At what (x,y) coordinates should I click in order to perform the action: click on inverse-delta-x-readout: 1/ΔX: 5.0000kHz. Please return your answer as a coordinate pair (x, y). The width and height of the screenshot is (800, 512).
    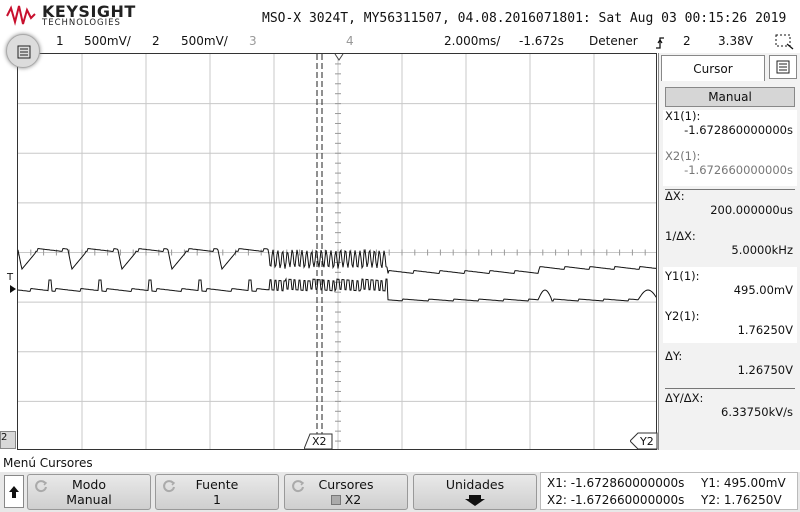
    Looking at the image, I should click on (731, 243).